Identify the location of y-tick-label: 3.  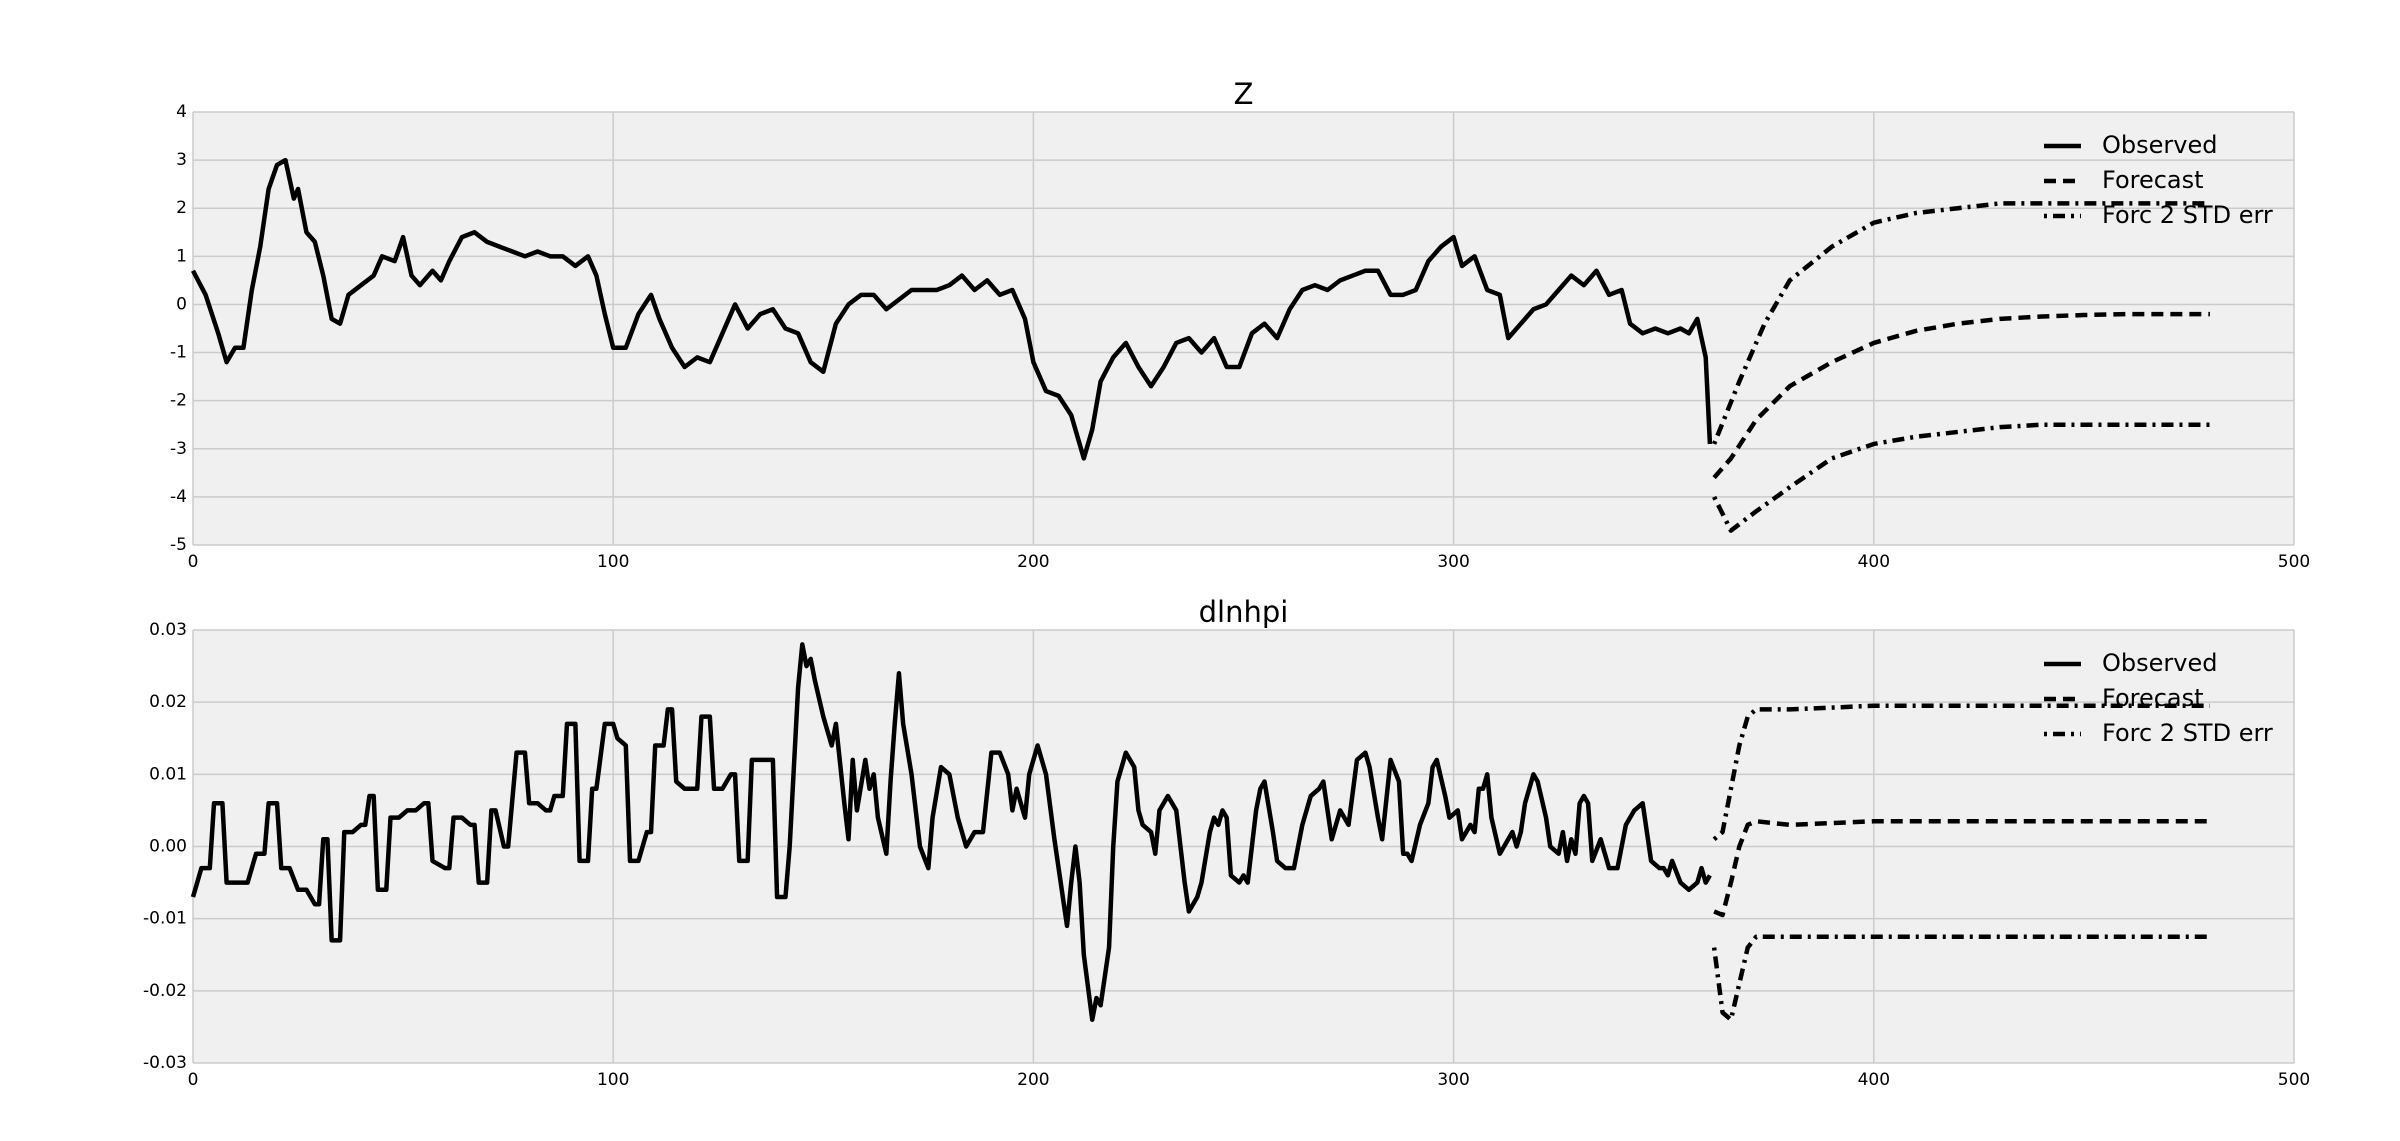
(181, 160).